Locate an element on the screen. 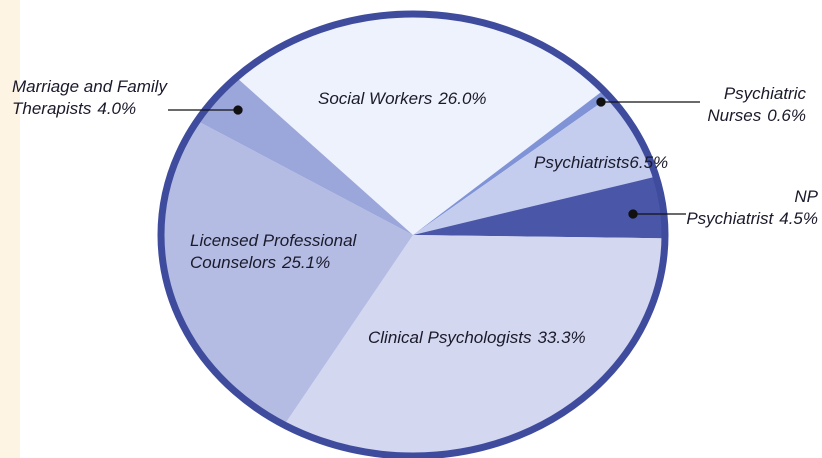 This screenshot has width=822, height=458. slice-label: Marriage and Family Therapists 4.0% is located at coordinates (101, 98).